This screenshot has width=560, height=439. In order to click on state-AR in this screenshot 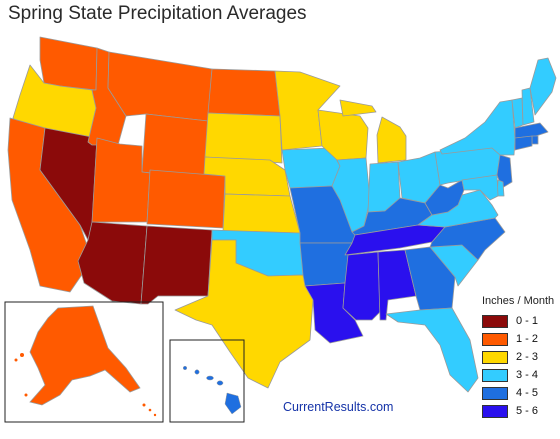, I will do `click(326, 264)`.